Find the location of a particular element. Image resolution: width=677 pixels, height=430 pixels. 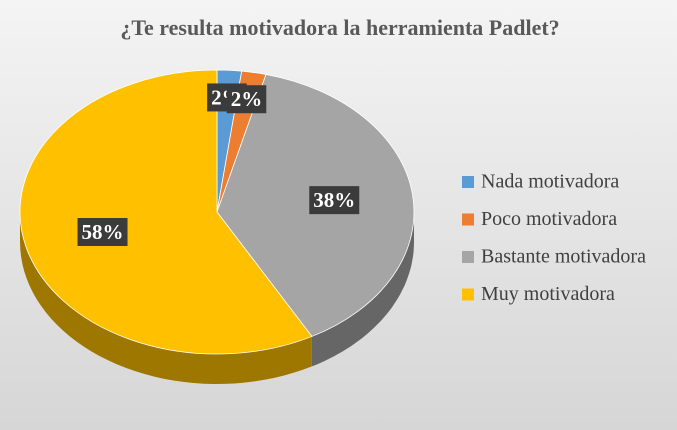

value-label: 58% is located at coordinates (103, 232).